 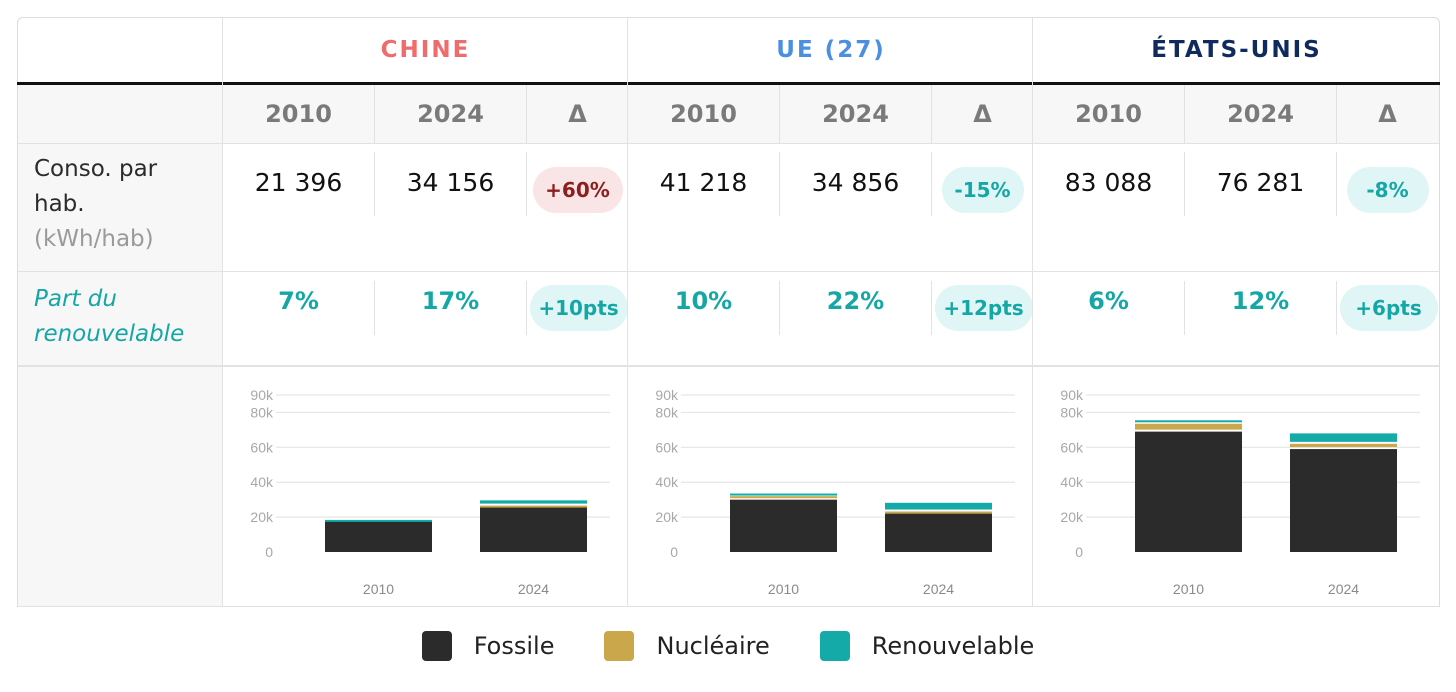 I want to click on region-header-ue: UE (27), so click(x=831, y=50).